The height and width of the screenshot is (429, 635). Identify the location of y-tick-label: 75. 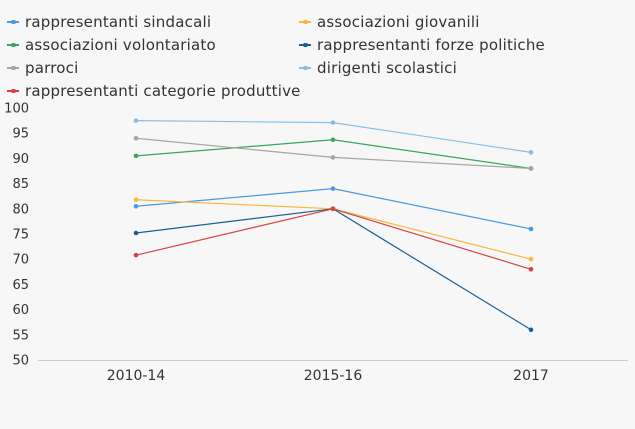
(20, 235).